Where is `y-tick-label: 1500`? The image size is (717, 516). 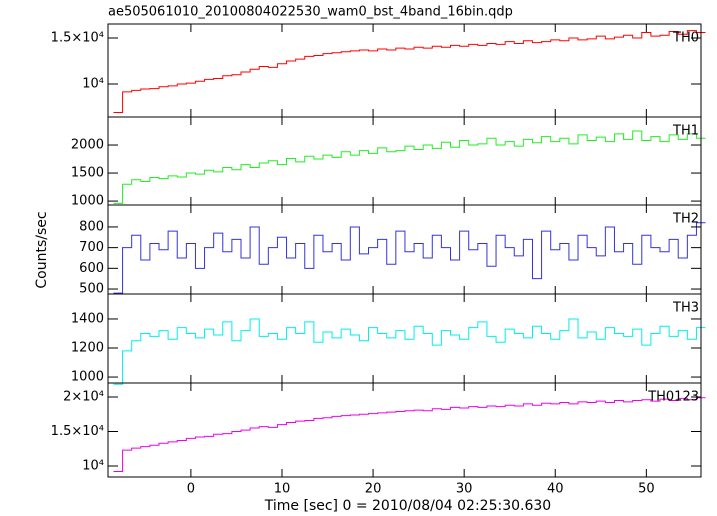
y-tick-label: 1500 is located at coordinates (87, 173).